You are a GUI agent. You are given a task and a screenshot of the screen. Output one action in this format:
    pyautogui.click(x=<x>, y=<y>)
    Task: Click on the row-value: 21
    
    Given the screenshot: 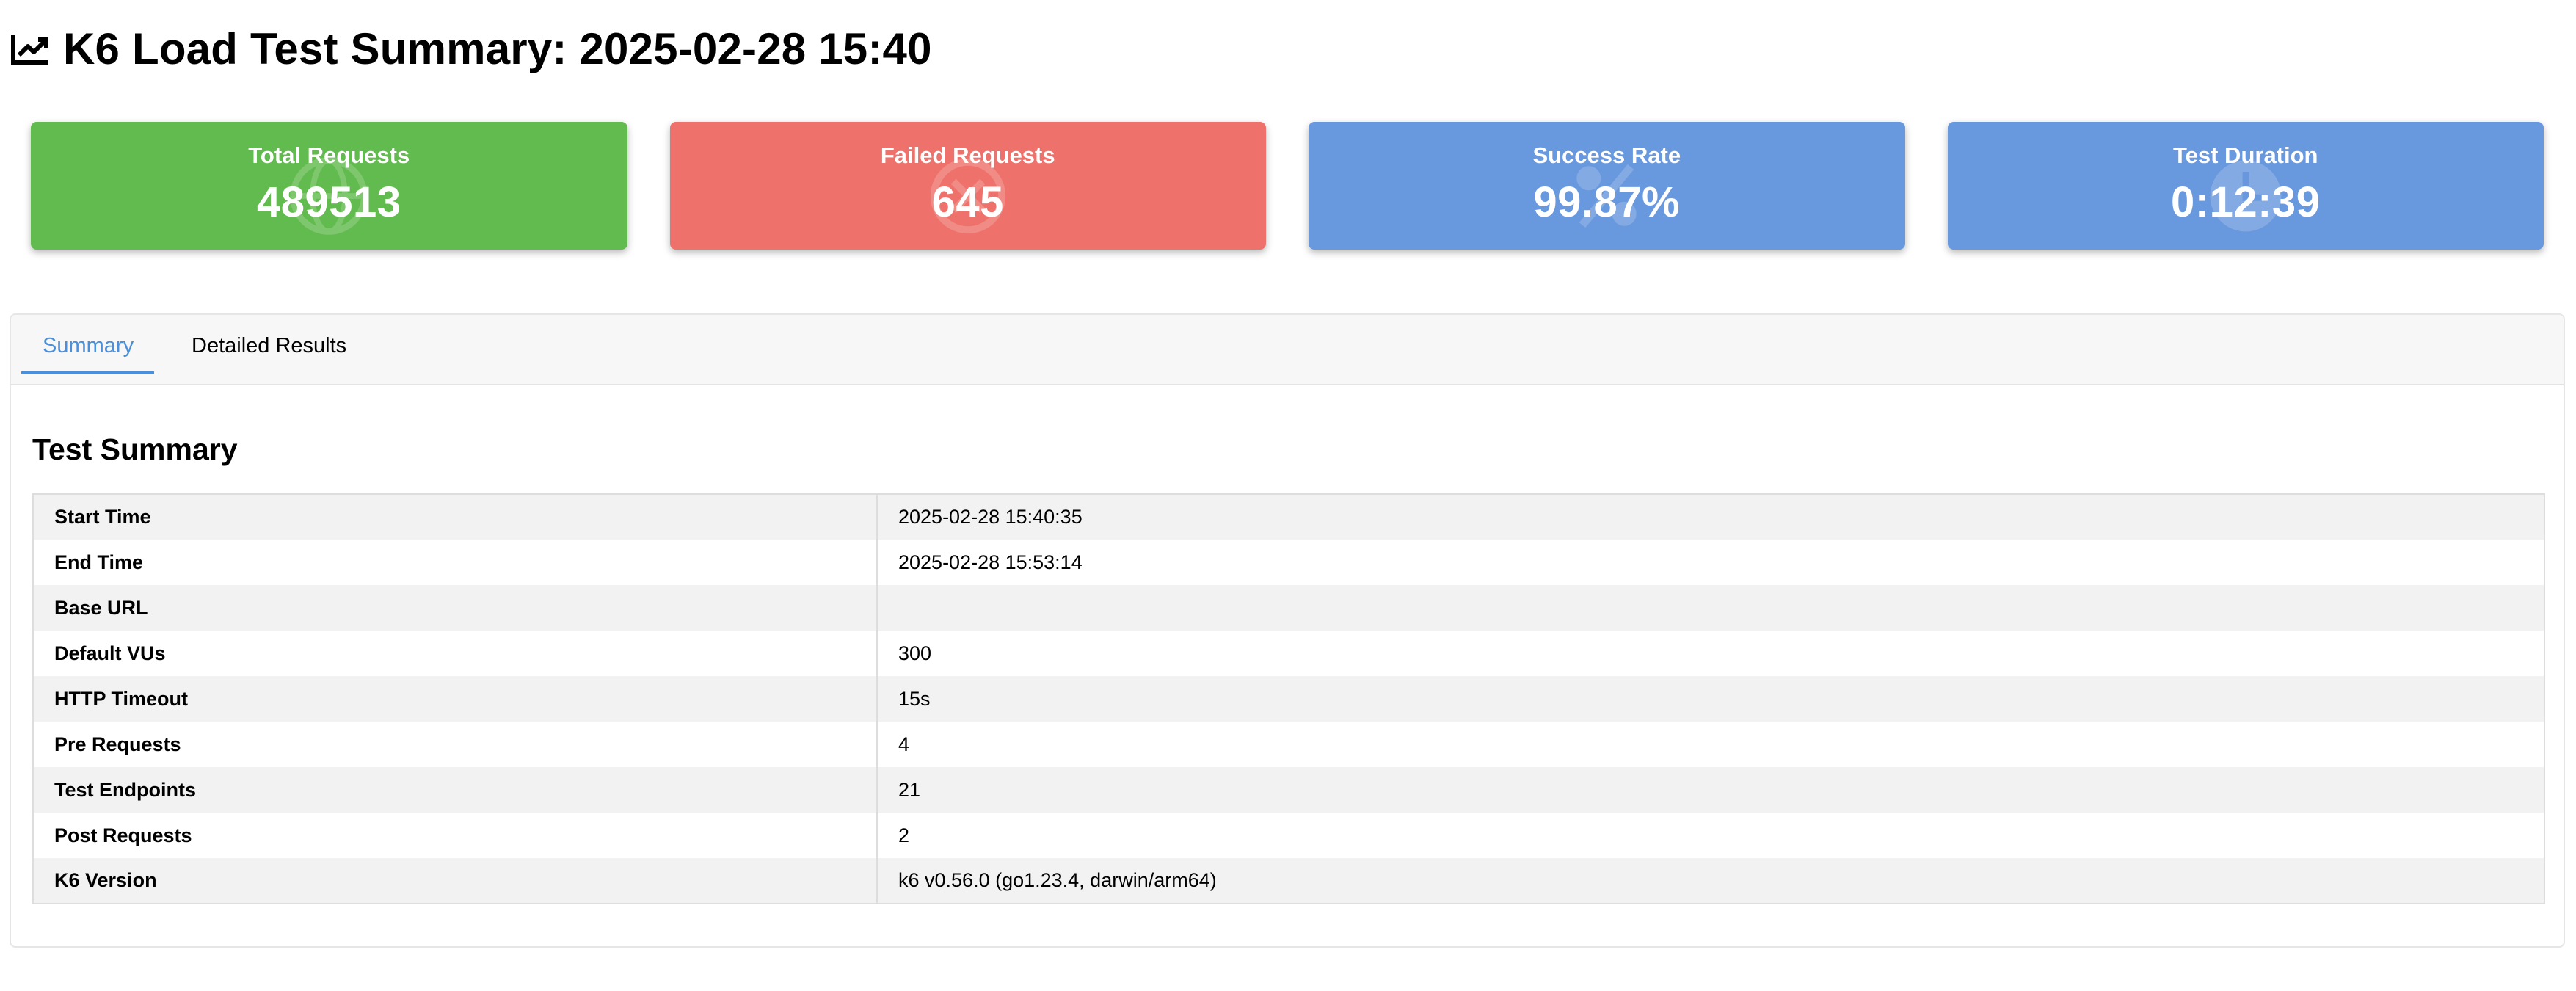 What is the action you would take?
    pyautogui.click(x=1710, y=790)
    